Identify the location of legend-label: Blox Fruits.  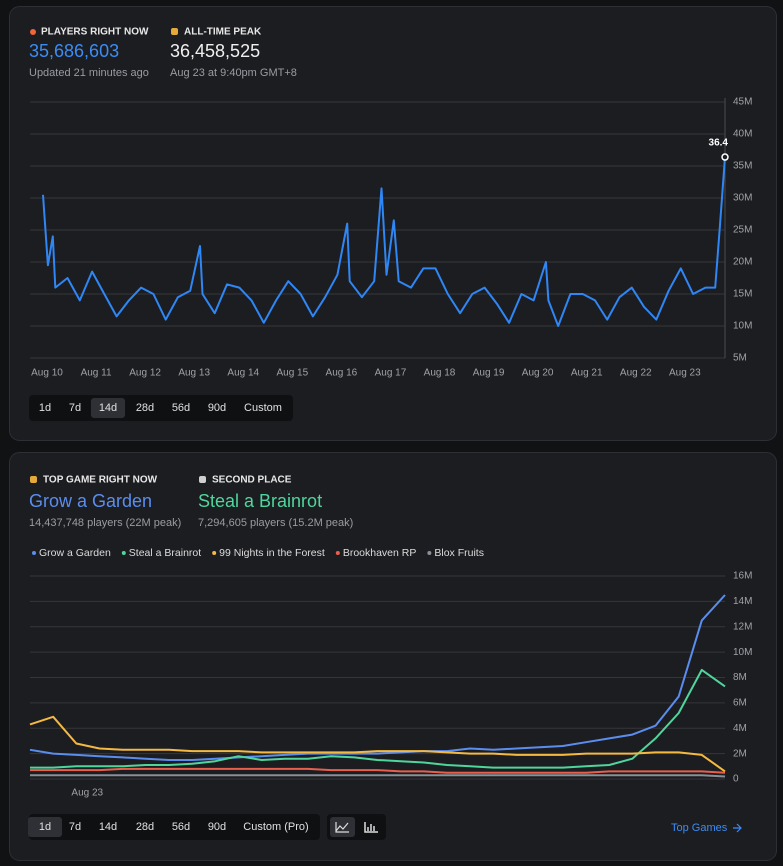
(459, 553).